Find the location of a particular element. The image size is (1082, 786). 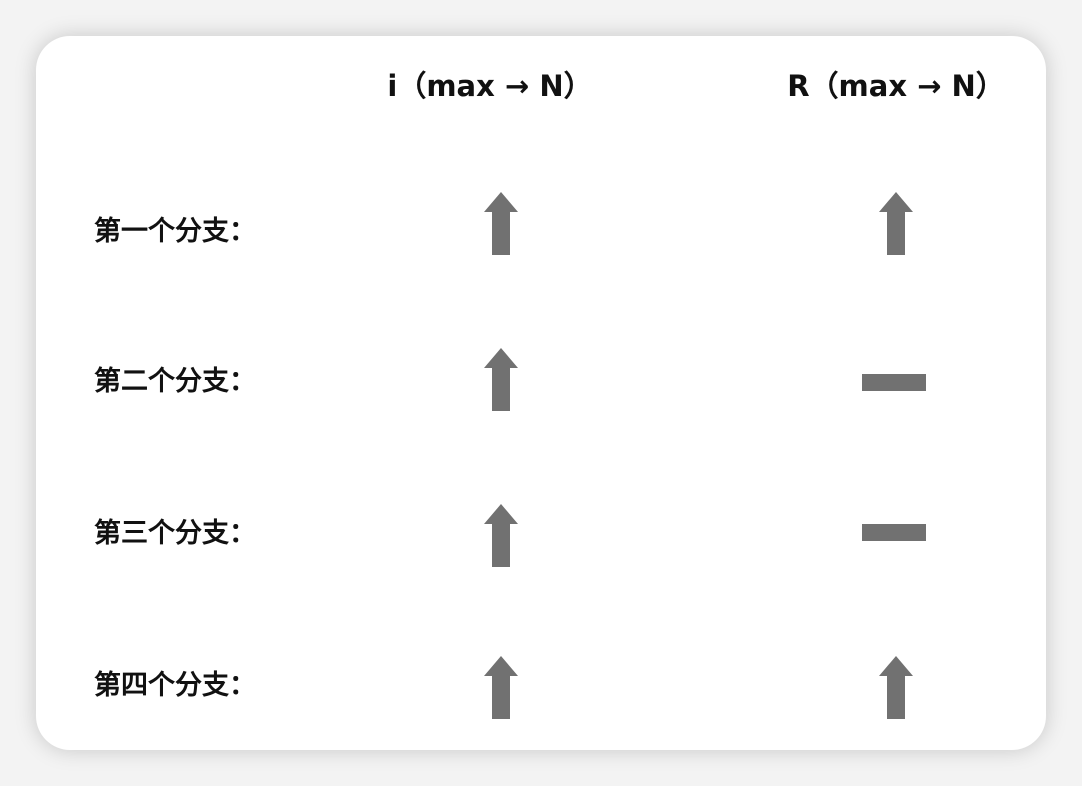

cell-row3-i is located at coordinates (501, 536).